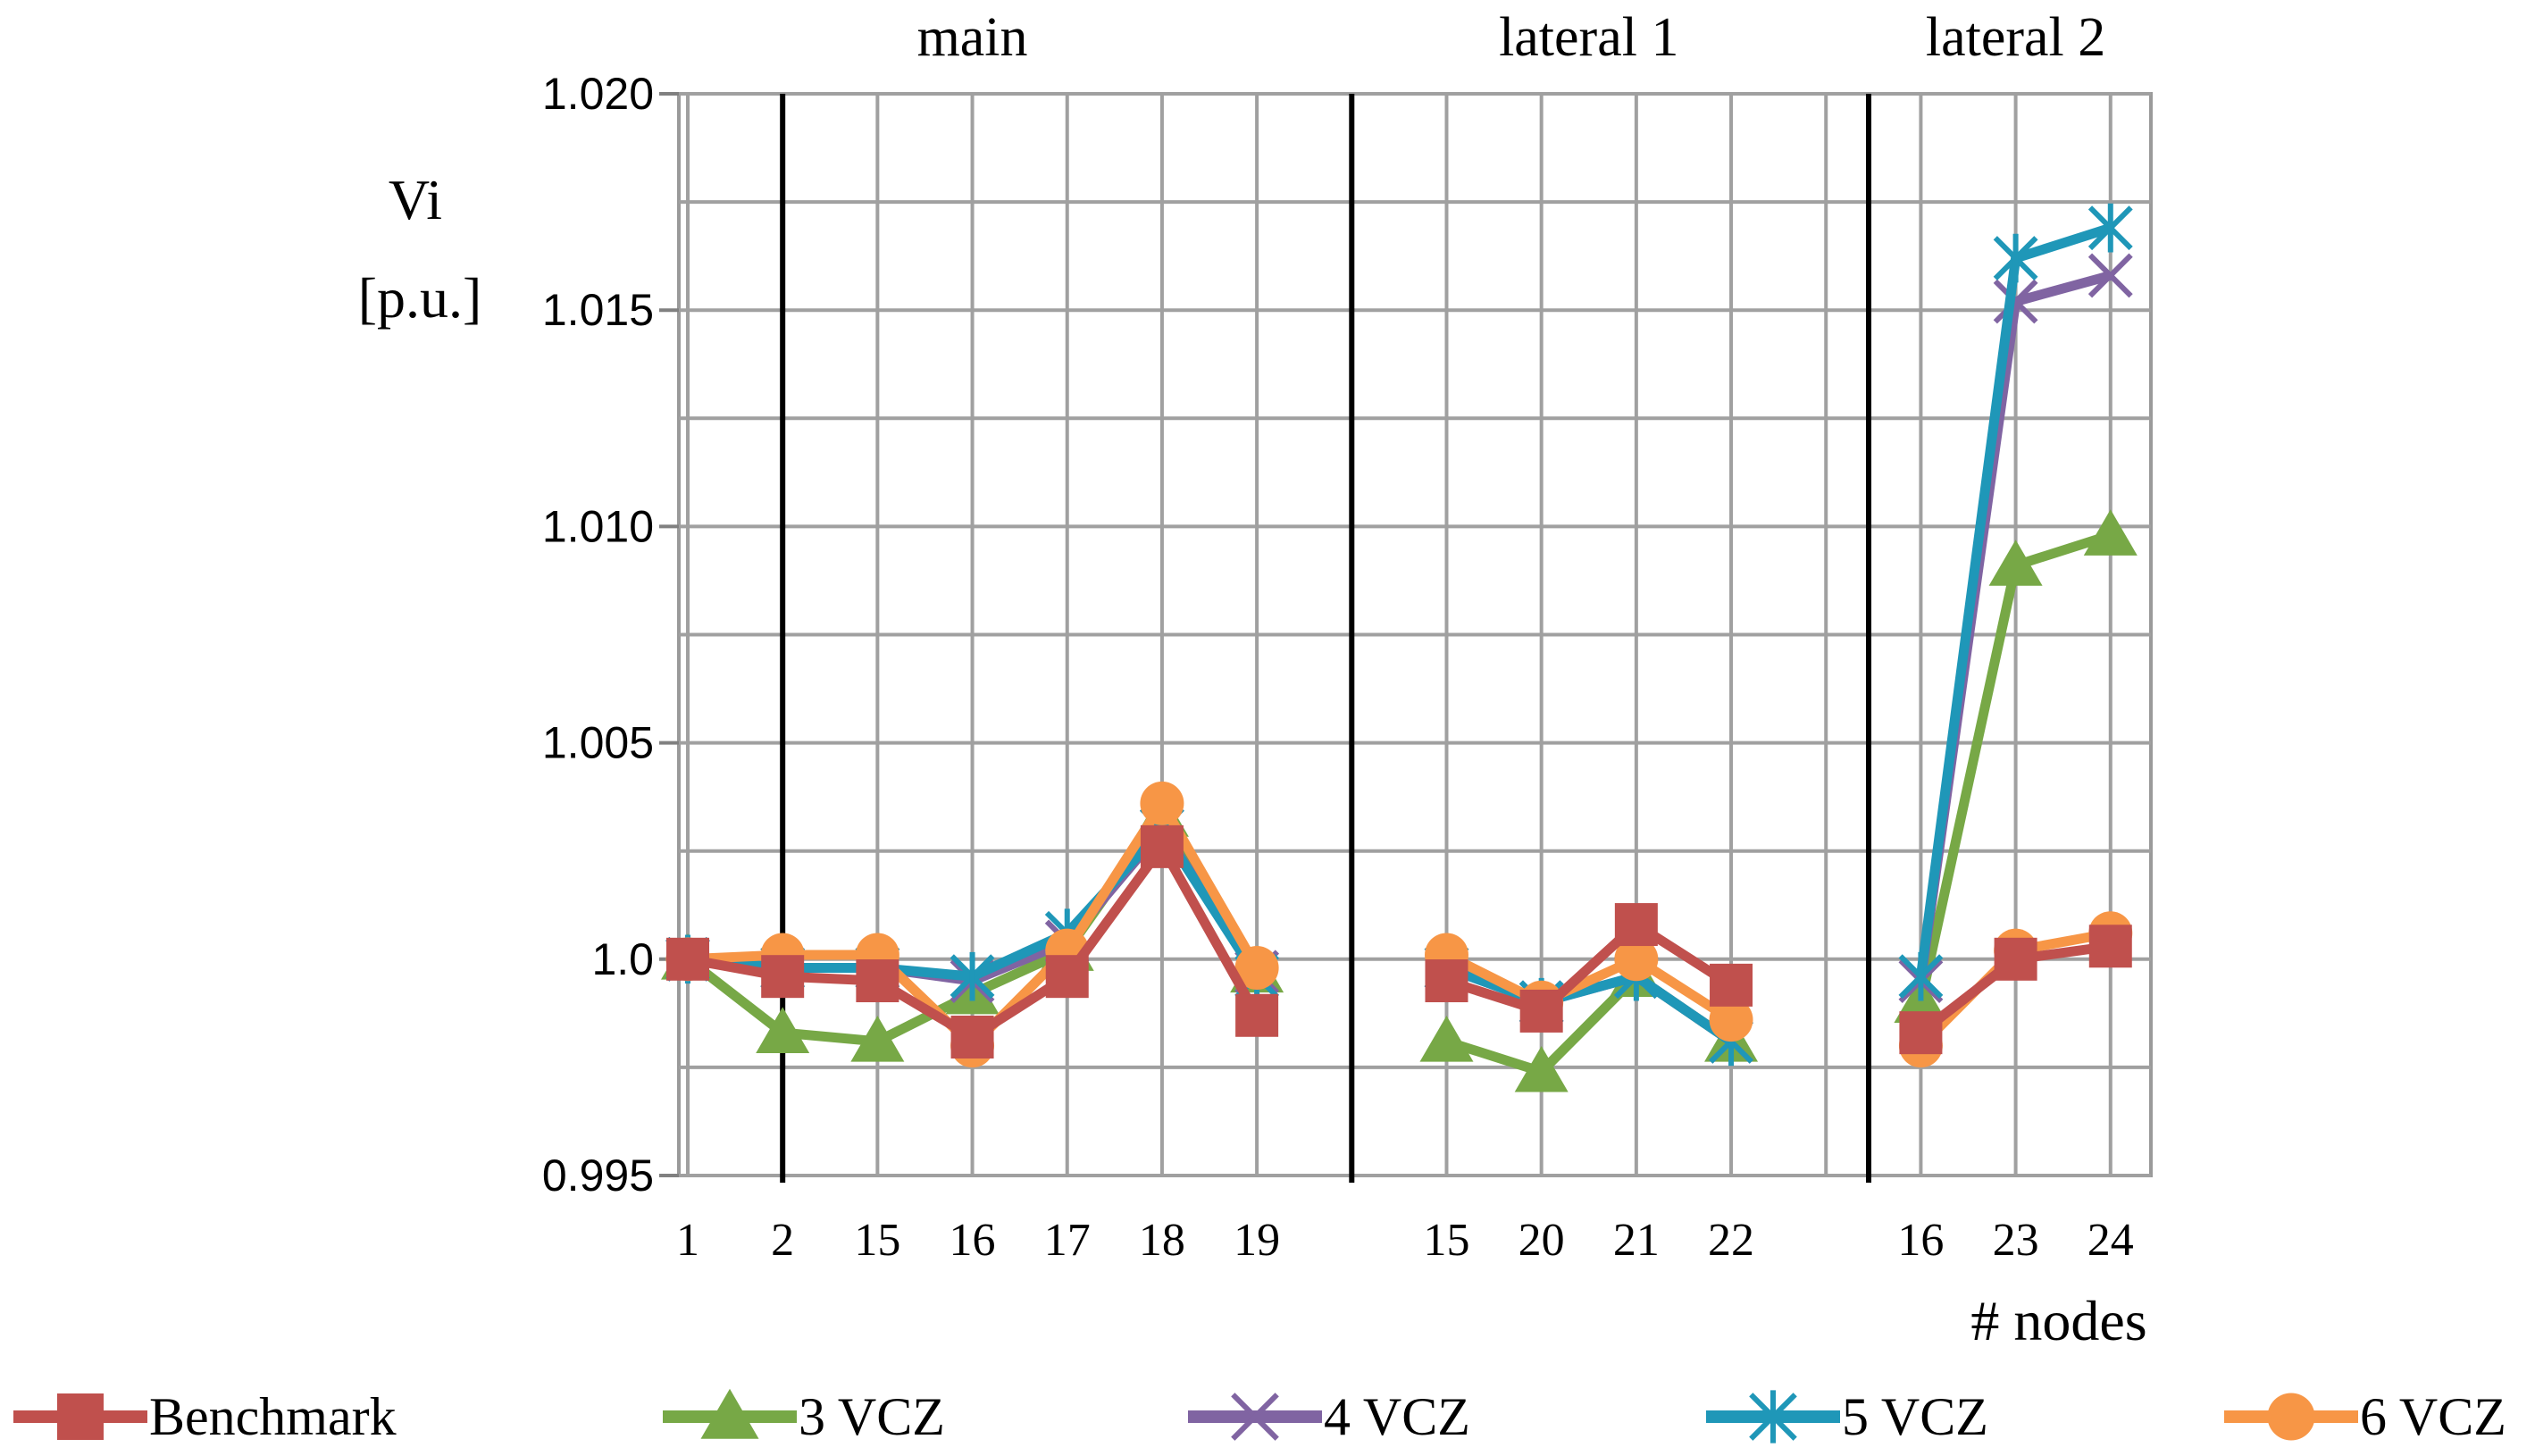 Image resolution: width=2535 pixels, height=1456 pixels. I want to click on x-axis-title: # nodes, so click(2058, 1320).